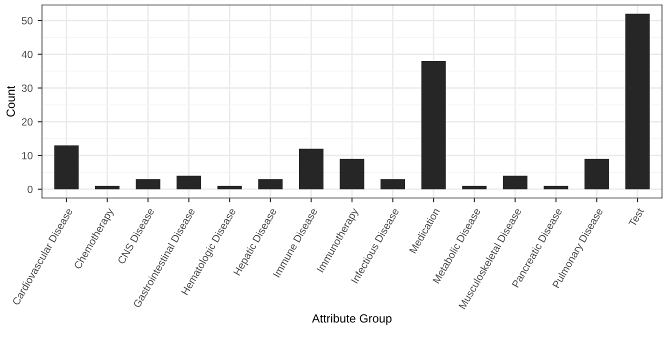 The width and height of the screenshot is (669, 348). What do you see at coordinates (27, 20) in the screenshot?
I see `y-tick-label: 50` at bounding box center [27, 20].